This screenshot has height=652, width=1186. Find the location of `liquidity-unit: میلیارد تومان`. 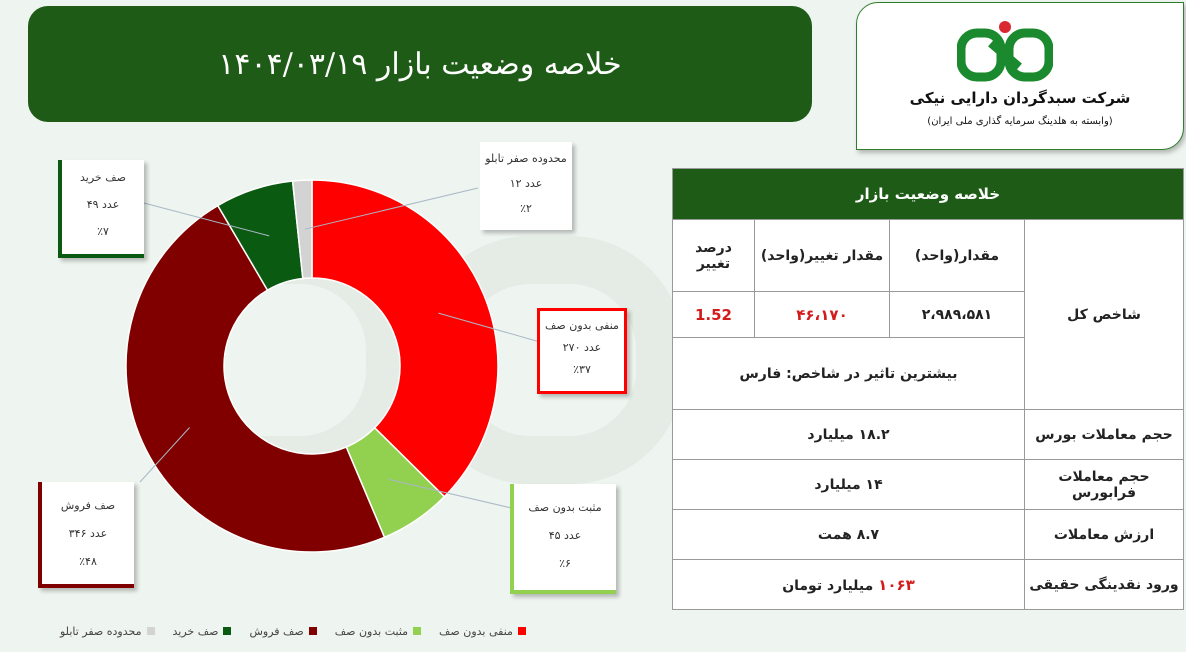

liquidity-unit: میلیارد تومان is located at coordinates (828, 585).